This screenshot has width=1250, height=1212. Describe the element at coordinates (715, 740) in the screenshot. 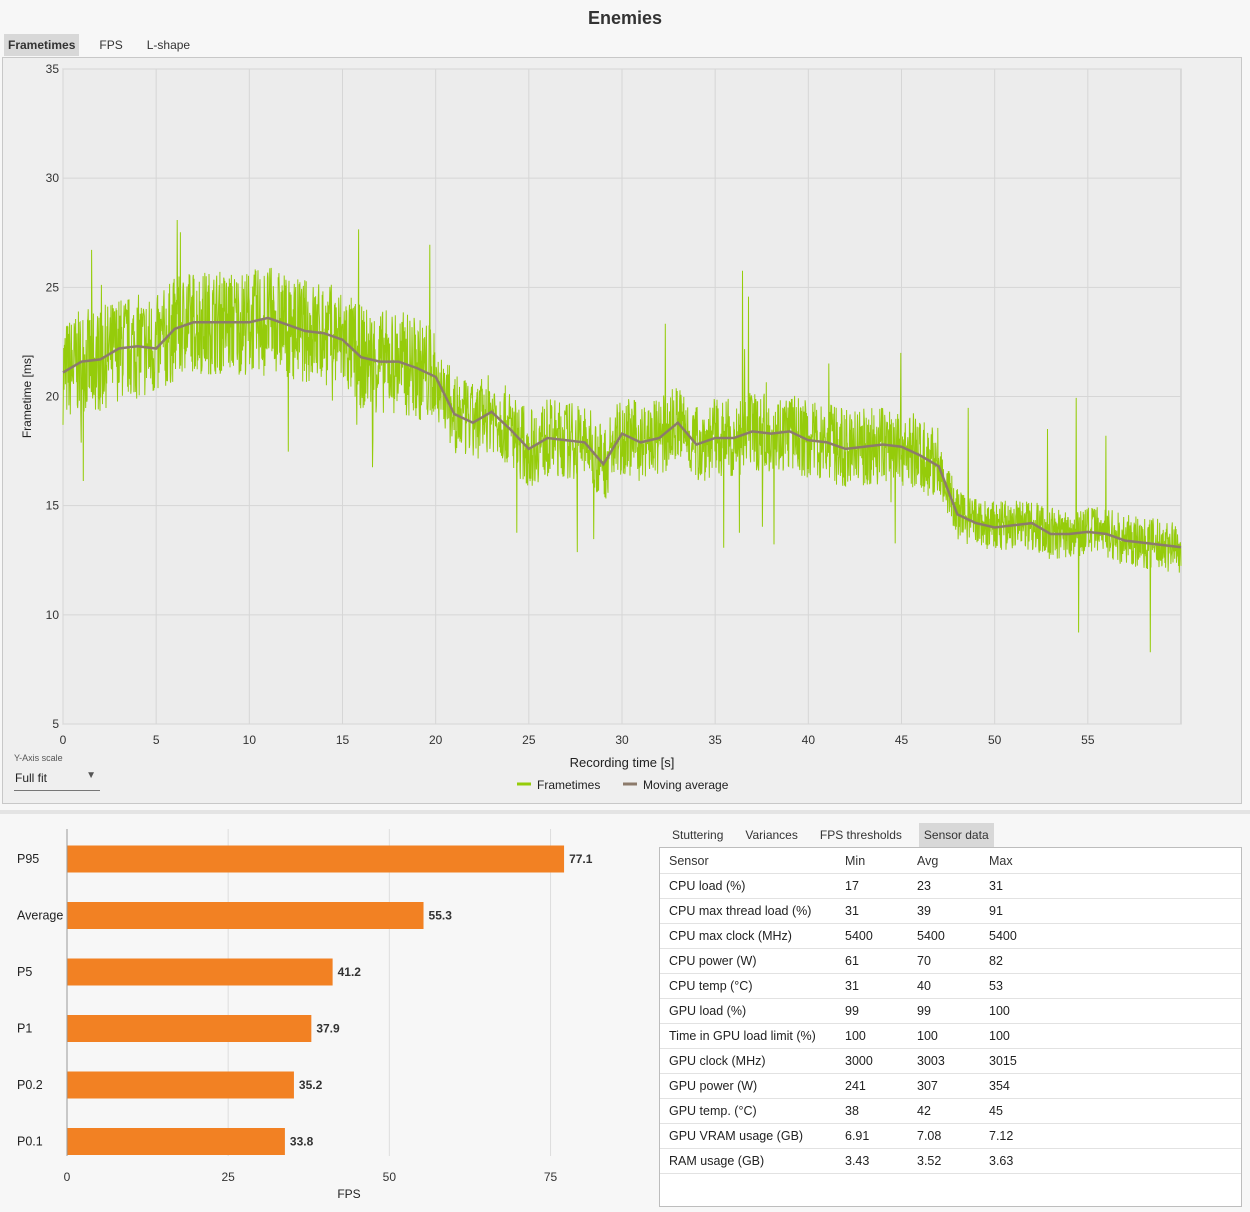

I see `x-tick-label: 35` at that location.